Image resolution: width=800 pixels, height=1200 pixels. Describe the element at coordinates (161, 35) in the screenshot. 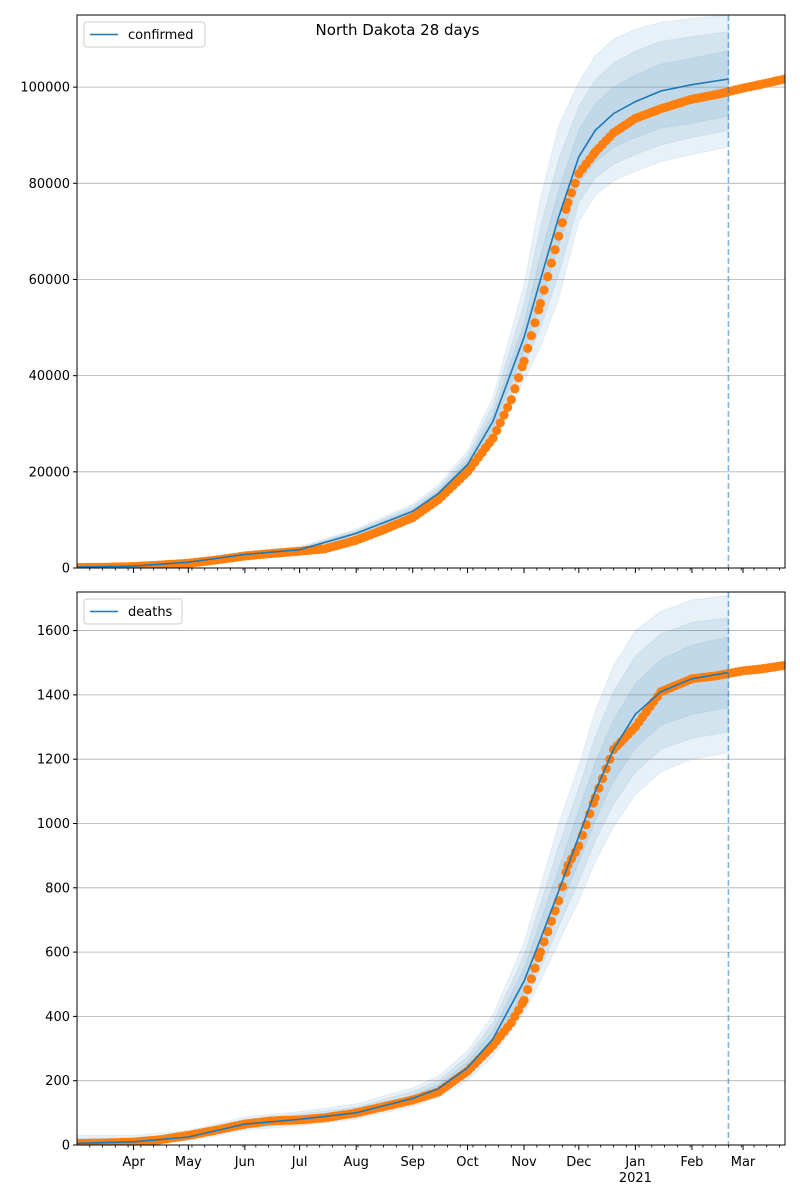

I see `legend-label: confirmed` at that location.